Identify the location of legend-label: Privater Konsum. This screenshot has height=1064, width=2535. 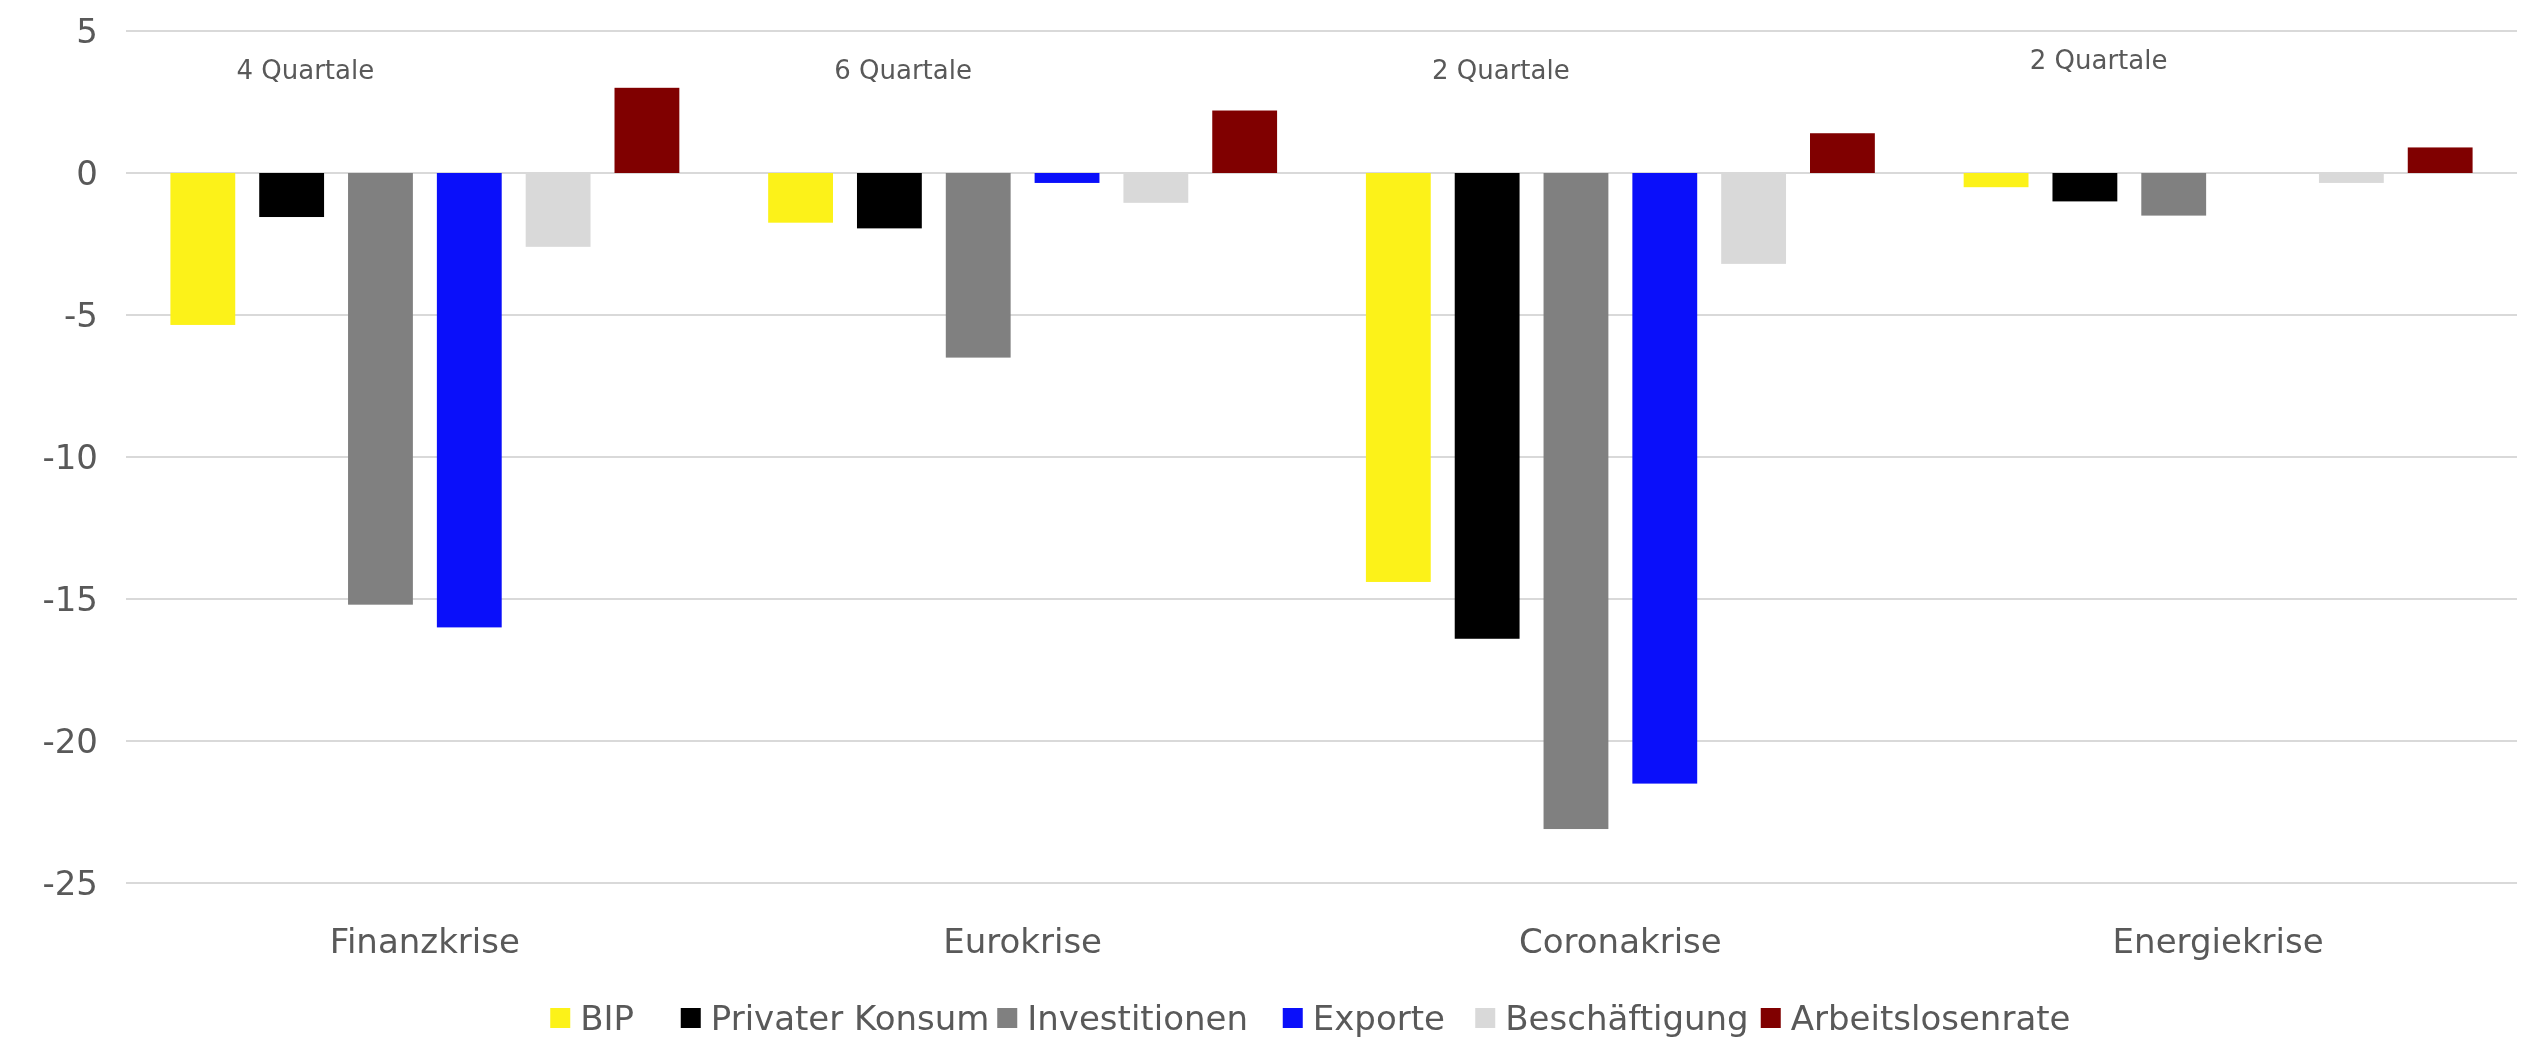
(850, 1017).